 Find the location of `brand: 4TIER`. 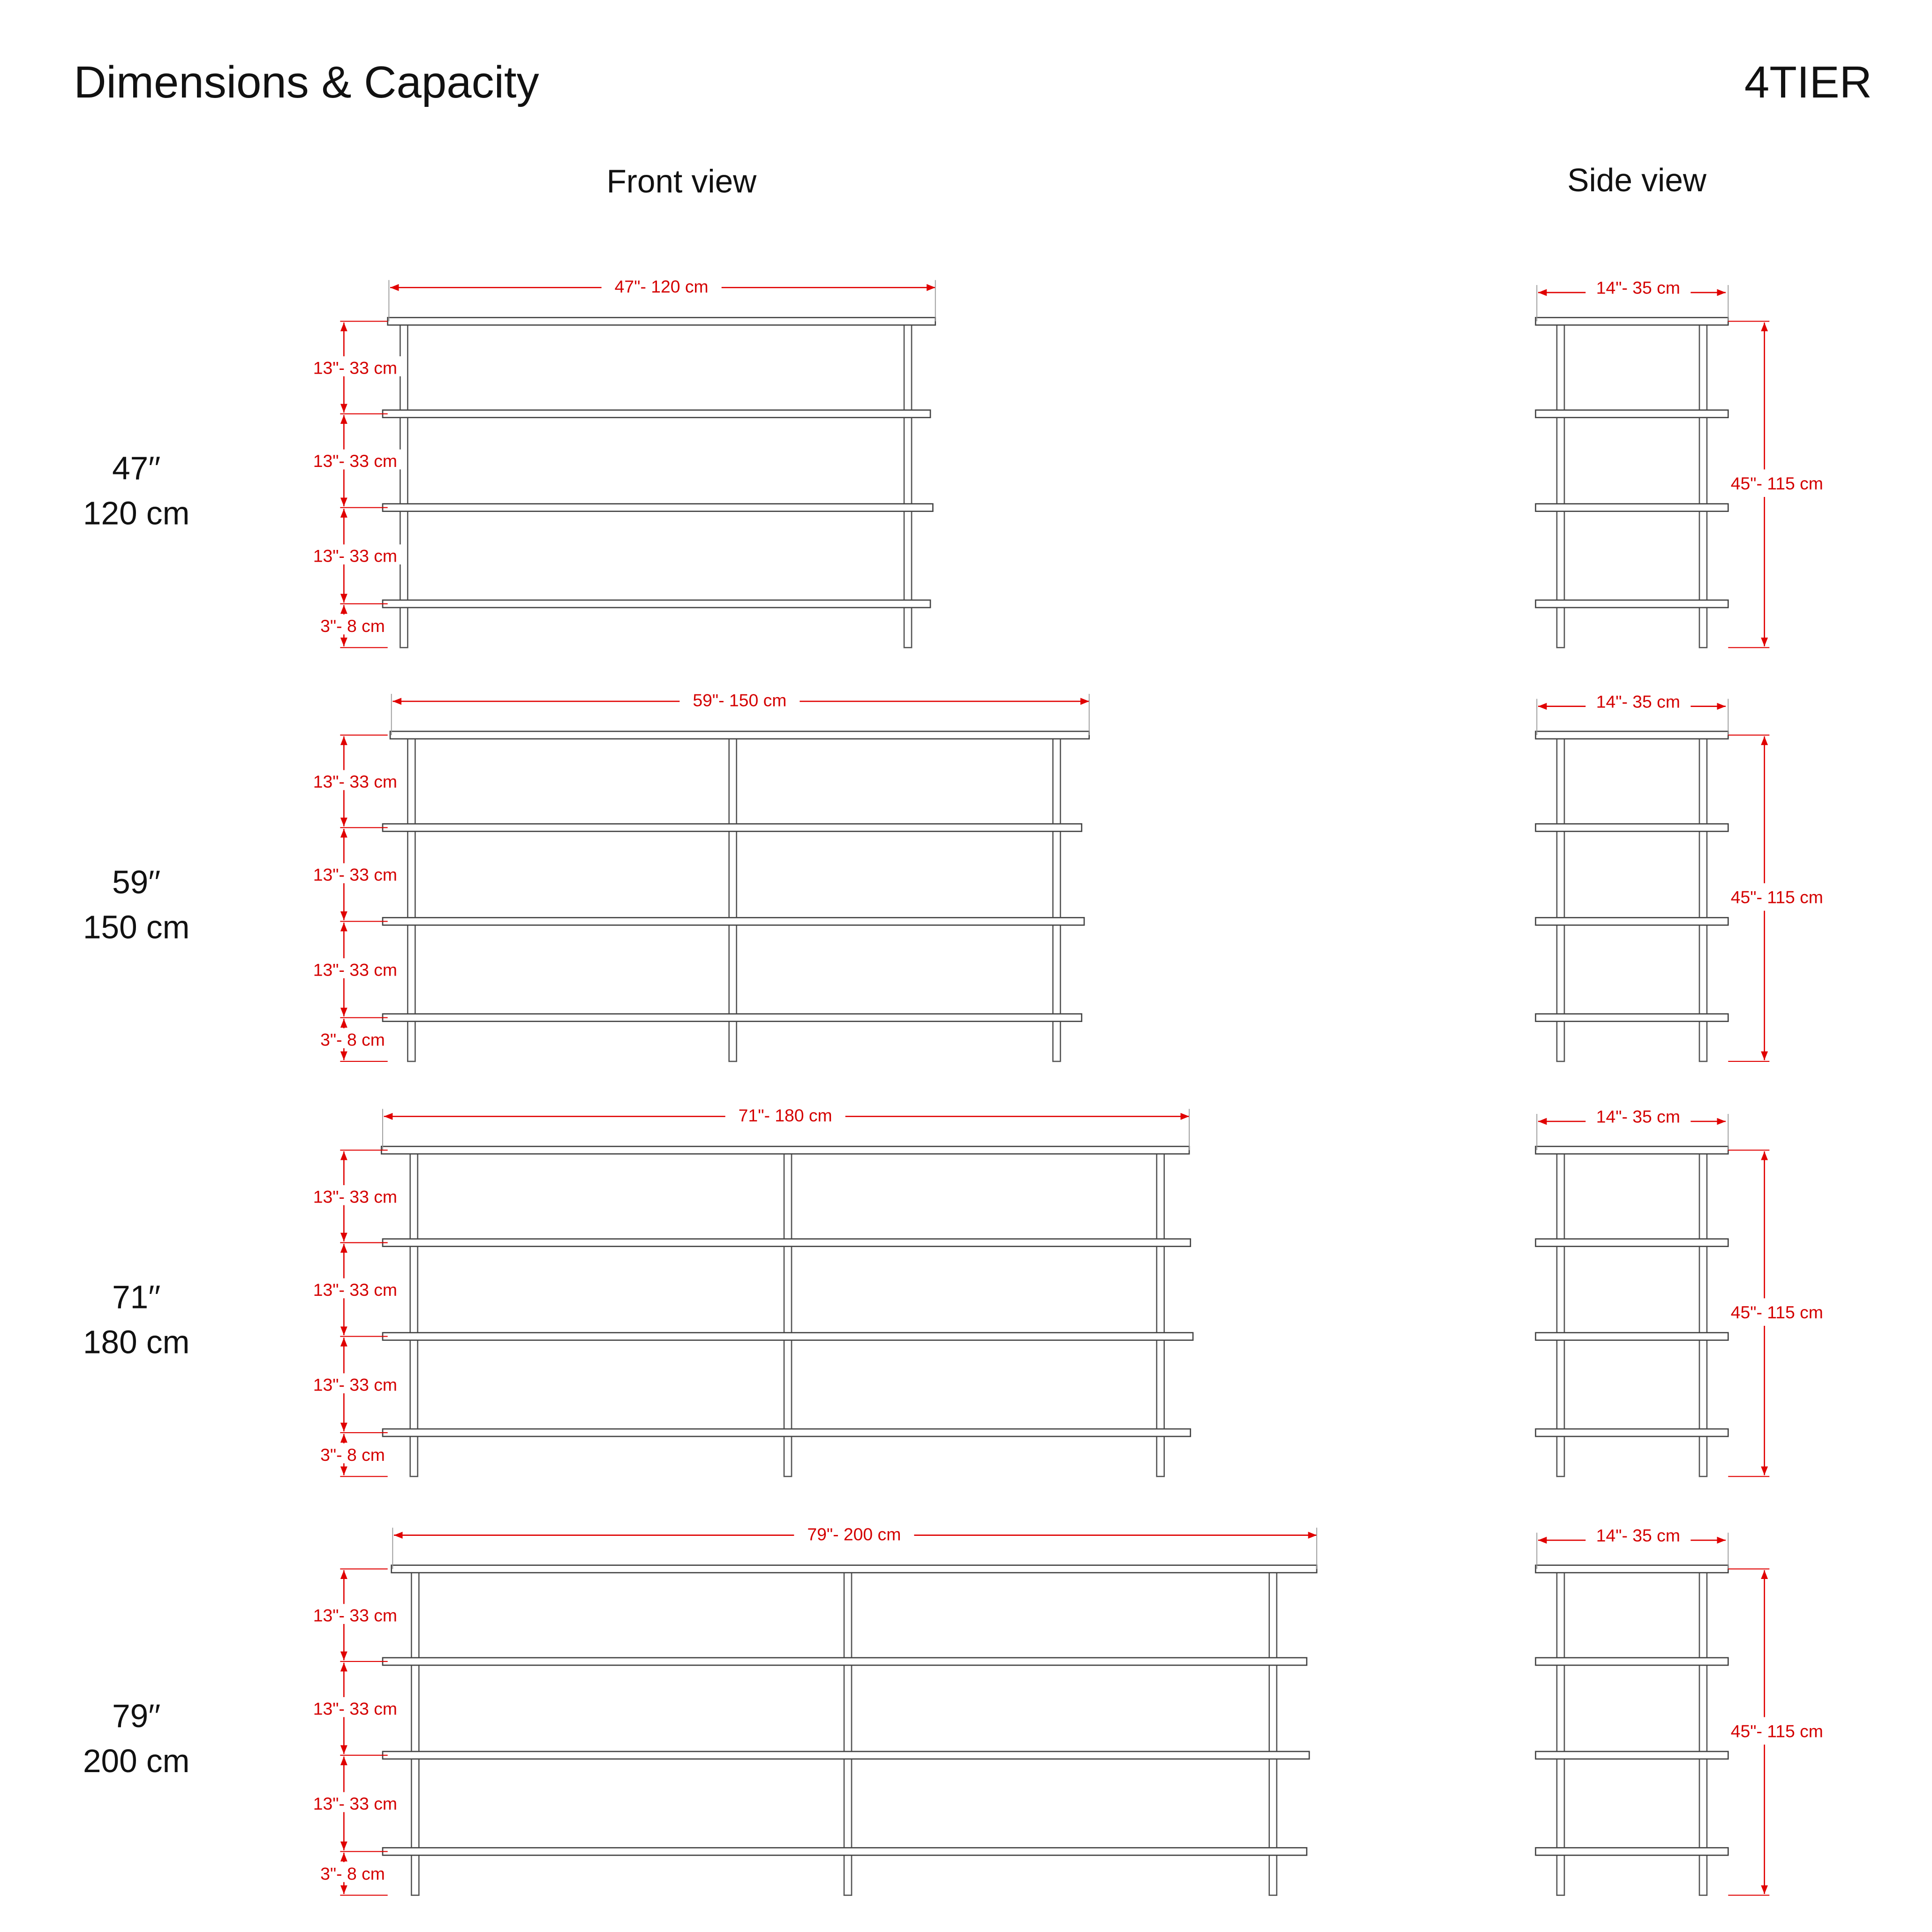

brand: 4TIER is located at coordinates (1808, 82).